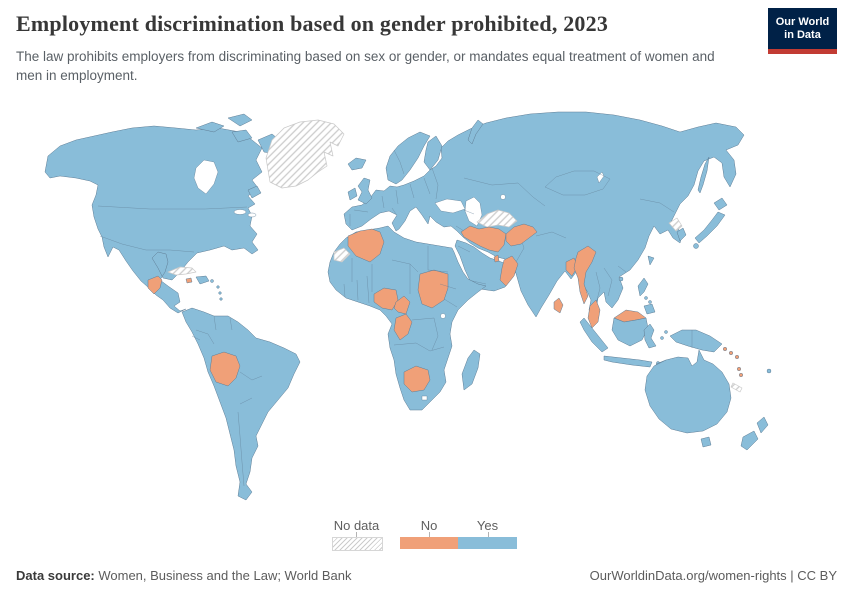  I want to click on owid-logo-line1: Our World, so click(802, 22).